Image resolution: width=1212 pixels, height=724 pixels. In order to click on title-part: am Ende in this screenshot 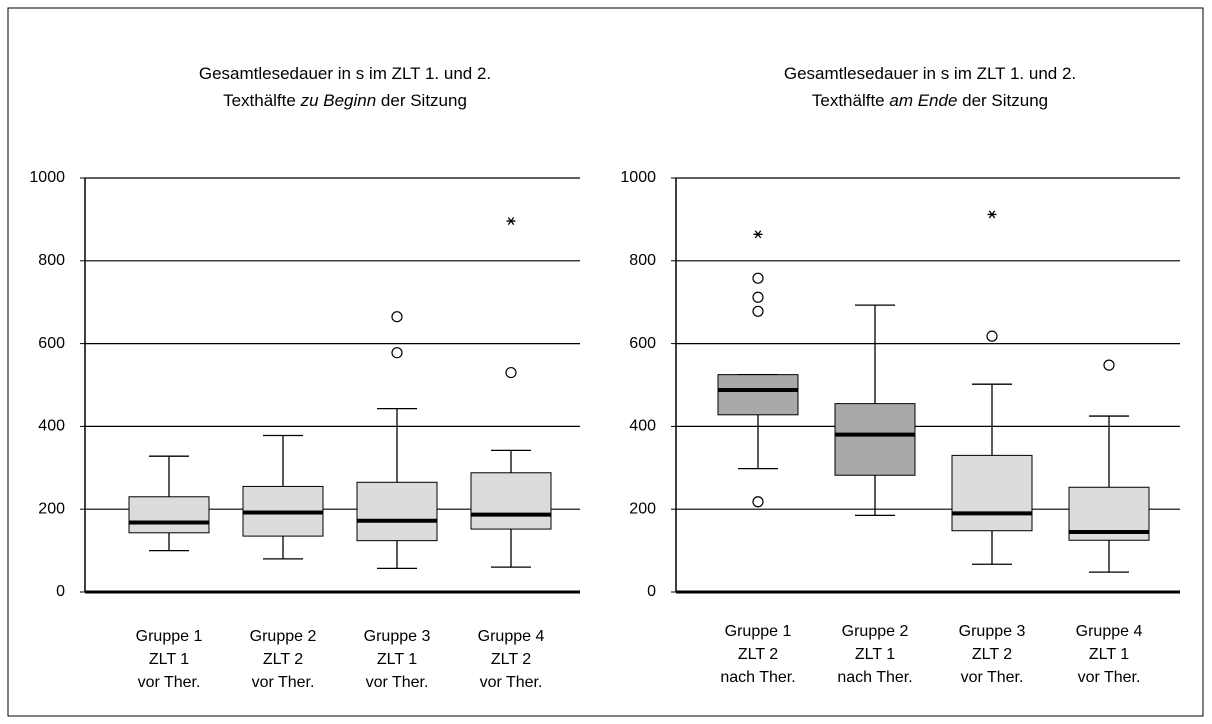, I will do `click(923, 100)`.